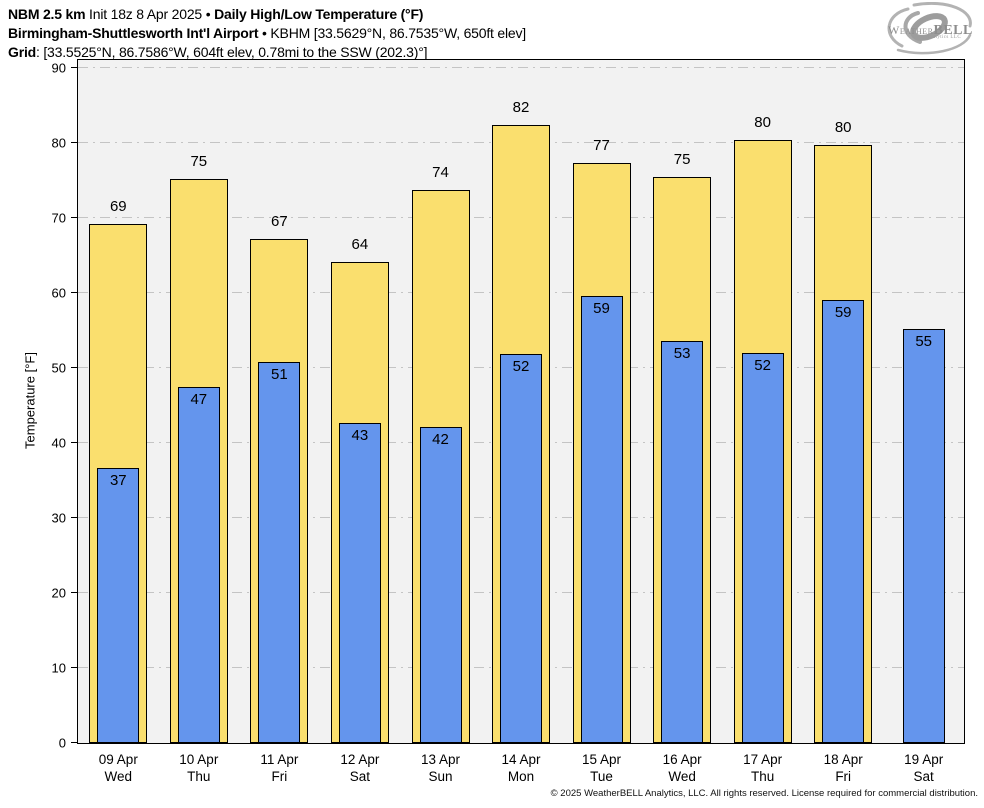 The image size is (984, 808). What do you see at coordinates (682, 759) in the screenshot?
I see `x-tick-date: 16 Apr` at bounding box center [682, 759].